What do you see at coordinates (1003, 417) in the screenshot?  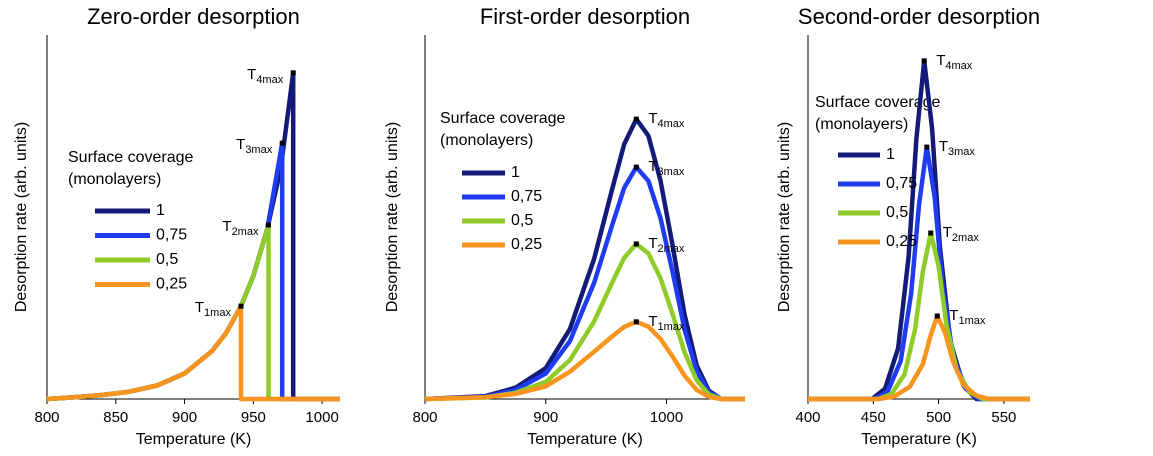 I see `x-tick-label: 550` at bounding box center [1003, 417].